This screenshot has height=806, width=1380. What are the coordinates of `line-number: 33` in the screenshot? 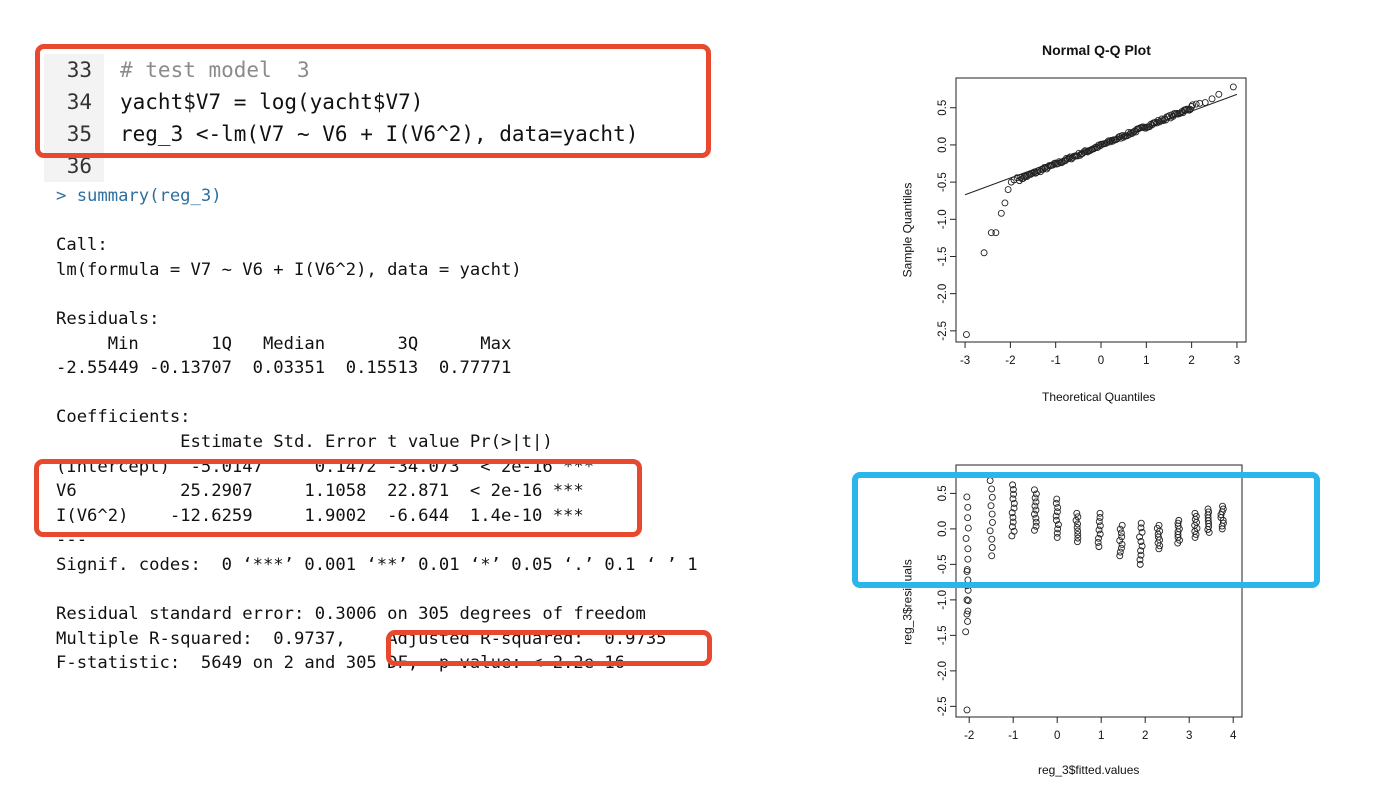 It's located at (74, 70).